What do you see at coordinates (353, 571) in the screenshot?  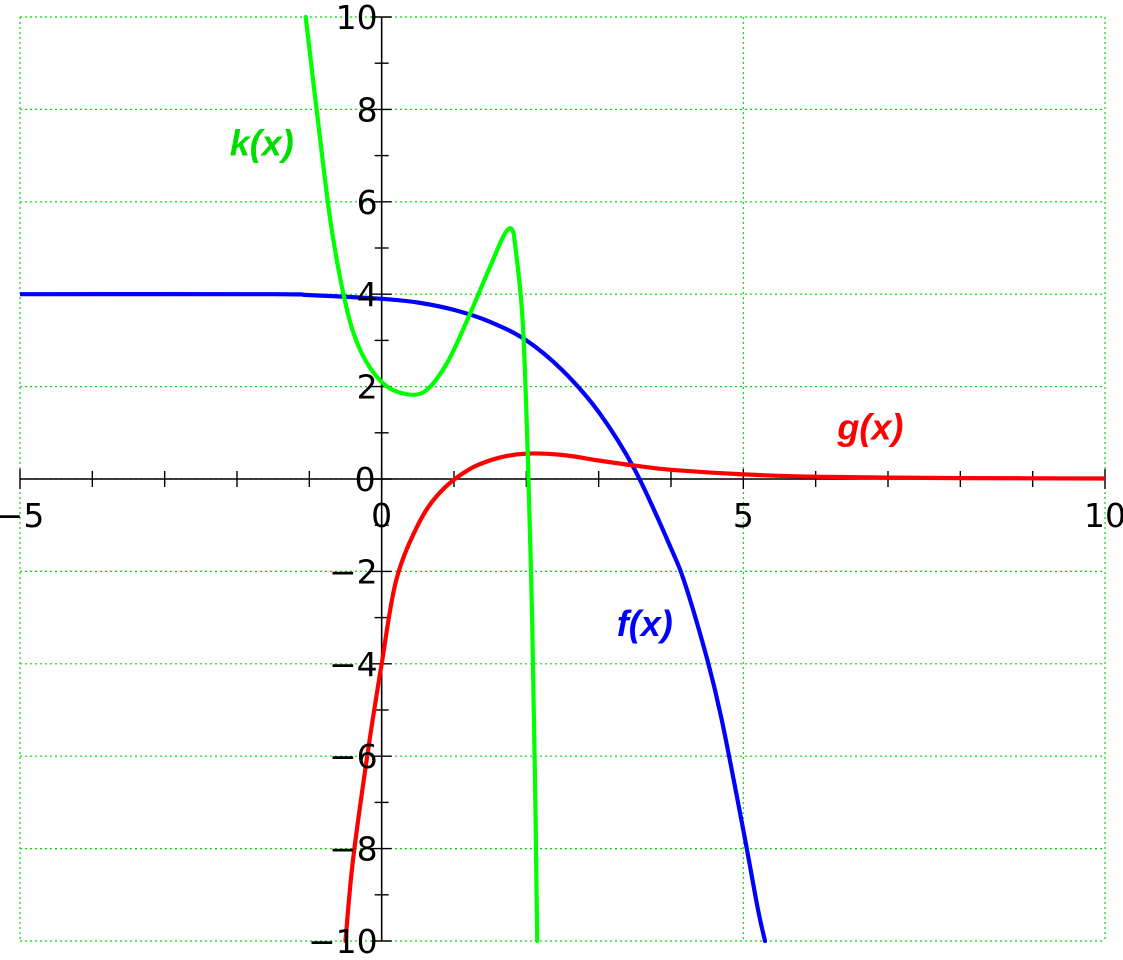 I see `y-tick-label: −2` at bounding box center [353, 571].